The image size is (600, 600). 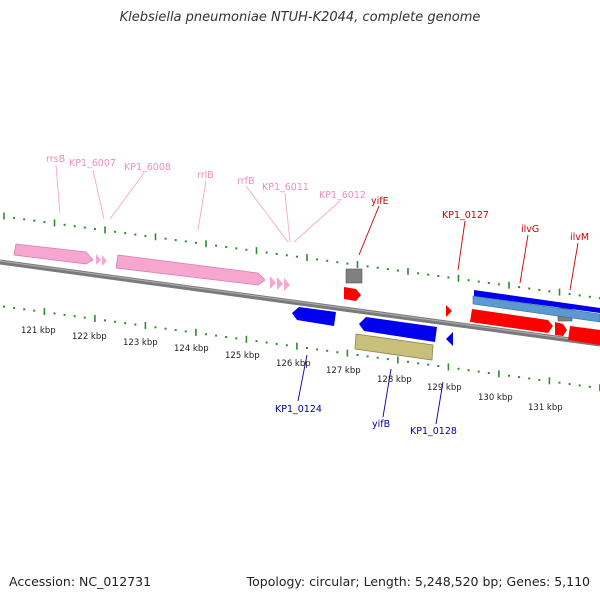 What do you see at coordinates (342, 195) in the screenshot?
I see `gene-label-KP1_6012: KP1_6012` at bounding box center [342, 195].